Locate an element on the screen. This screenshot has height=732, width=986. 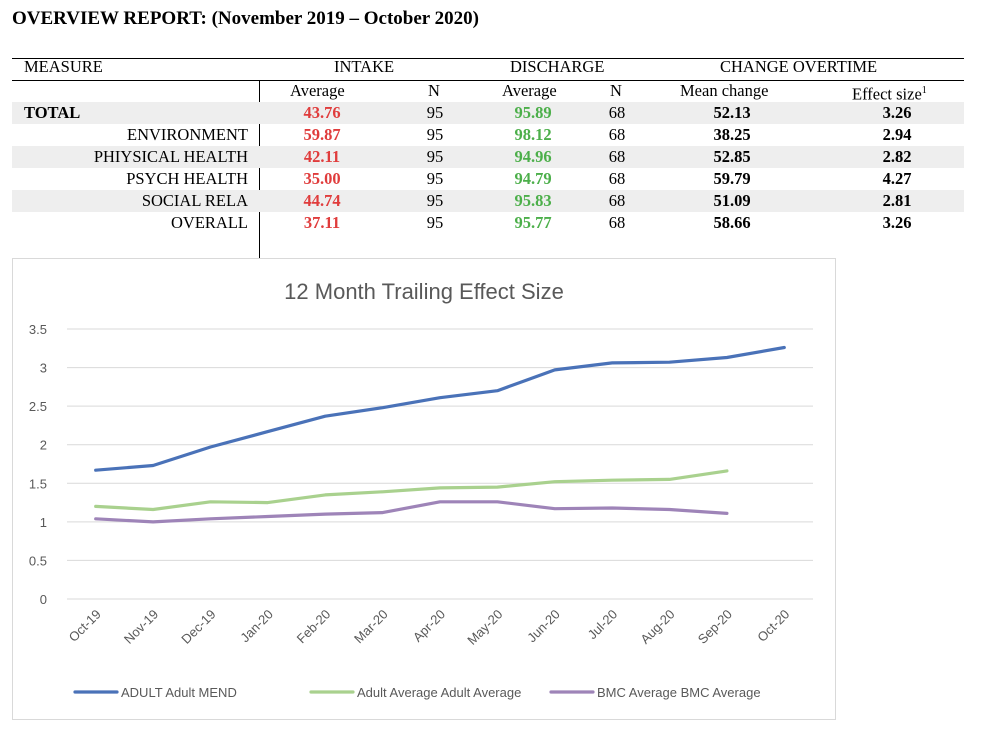
x-tick-label: Apr-20 is located at coordinates (429, 626).